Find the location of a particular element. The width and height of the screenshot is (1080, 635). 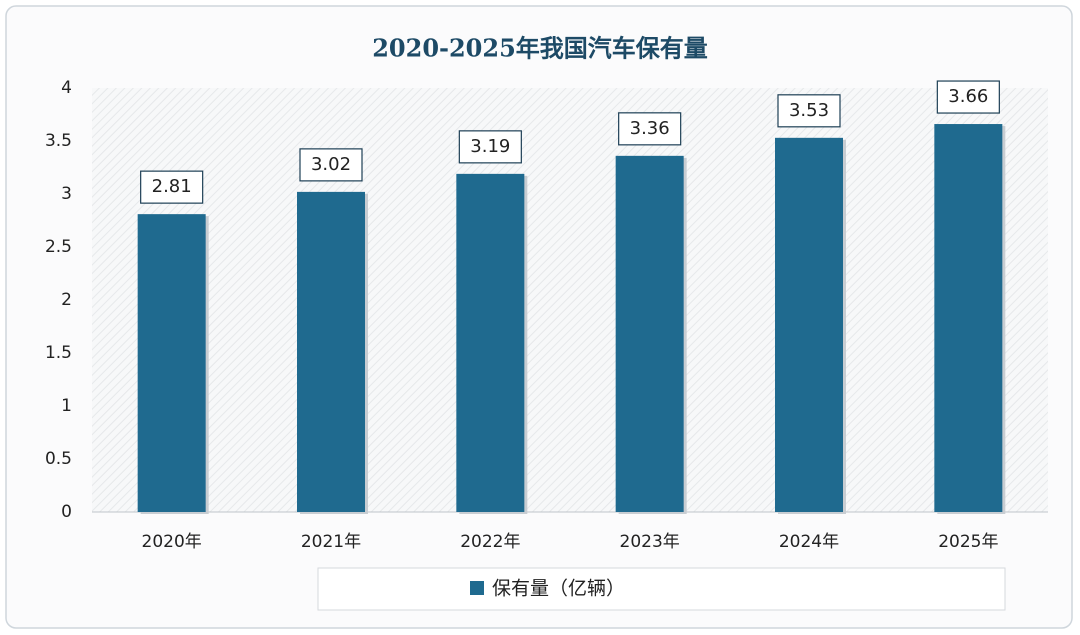

y-tick-label: 3 is located at coordinates (66, 194).